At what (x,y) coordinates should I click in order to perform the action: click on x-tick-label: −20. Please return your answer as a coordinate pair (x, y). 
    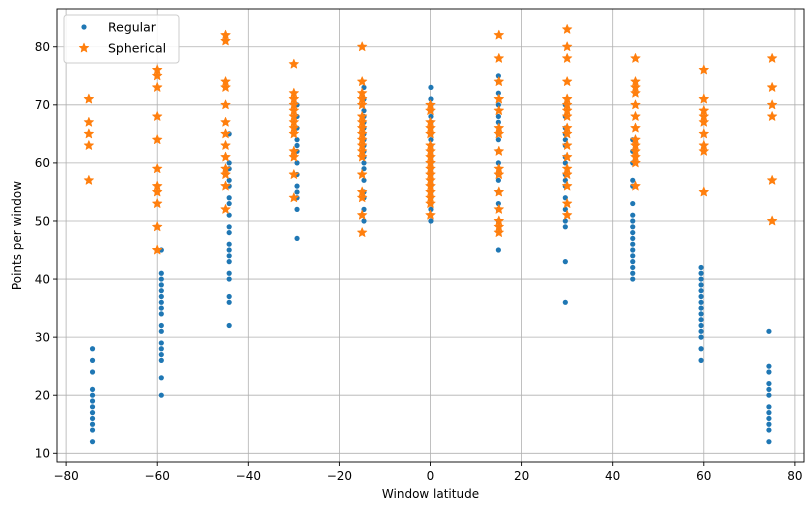
    Looking at the image, I should click on (339, 476).